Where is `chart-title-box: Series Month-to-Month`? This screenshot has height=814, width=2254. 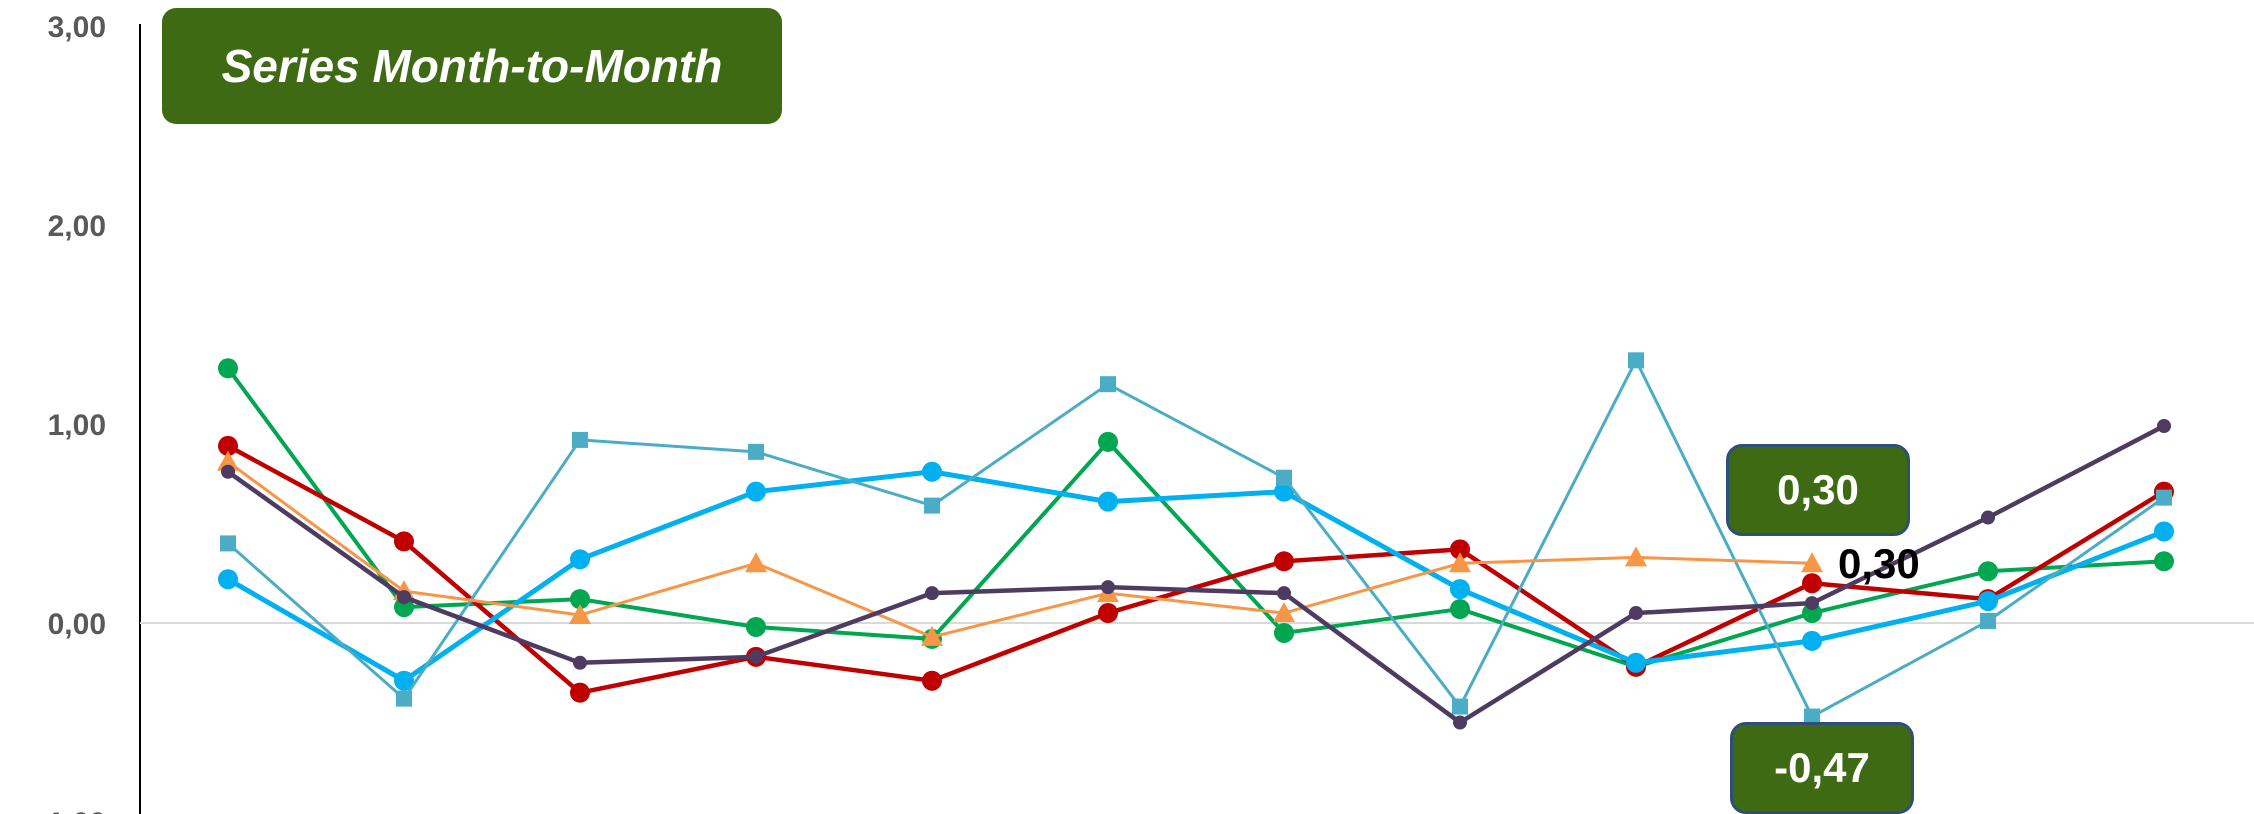 chart-title-box: Series Month-to-Month is located at coordinates (472, 66).